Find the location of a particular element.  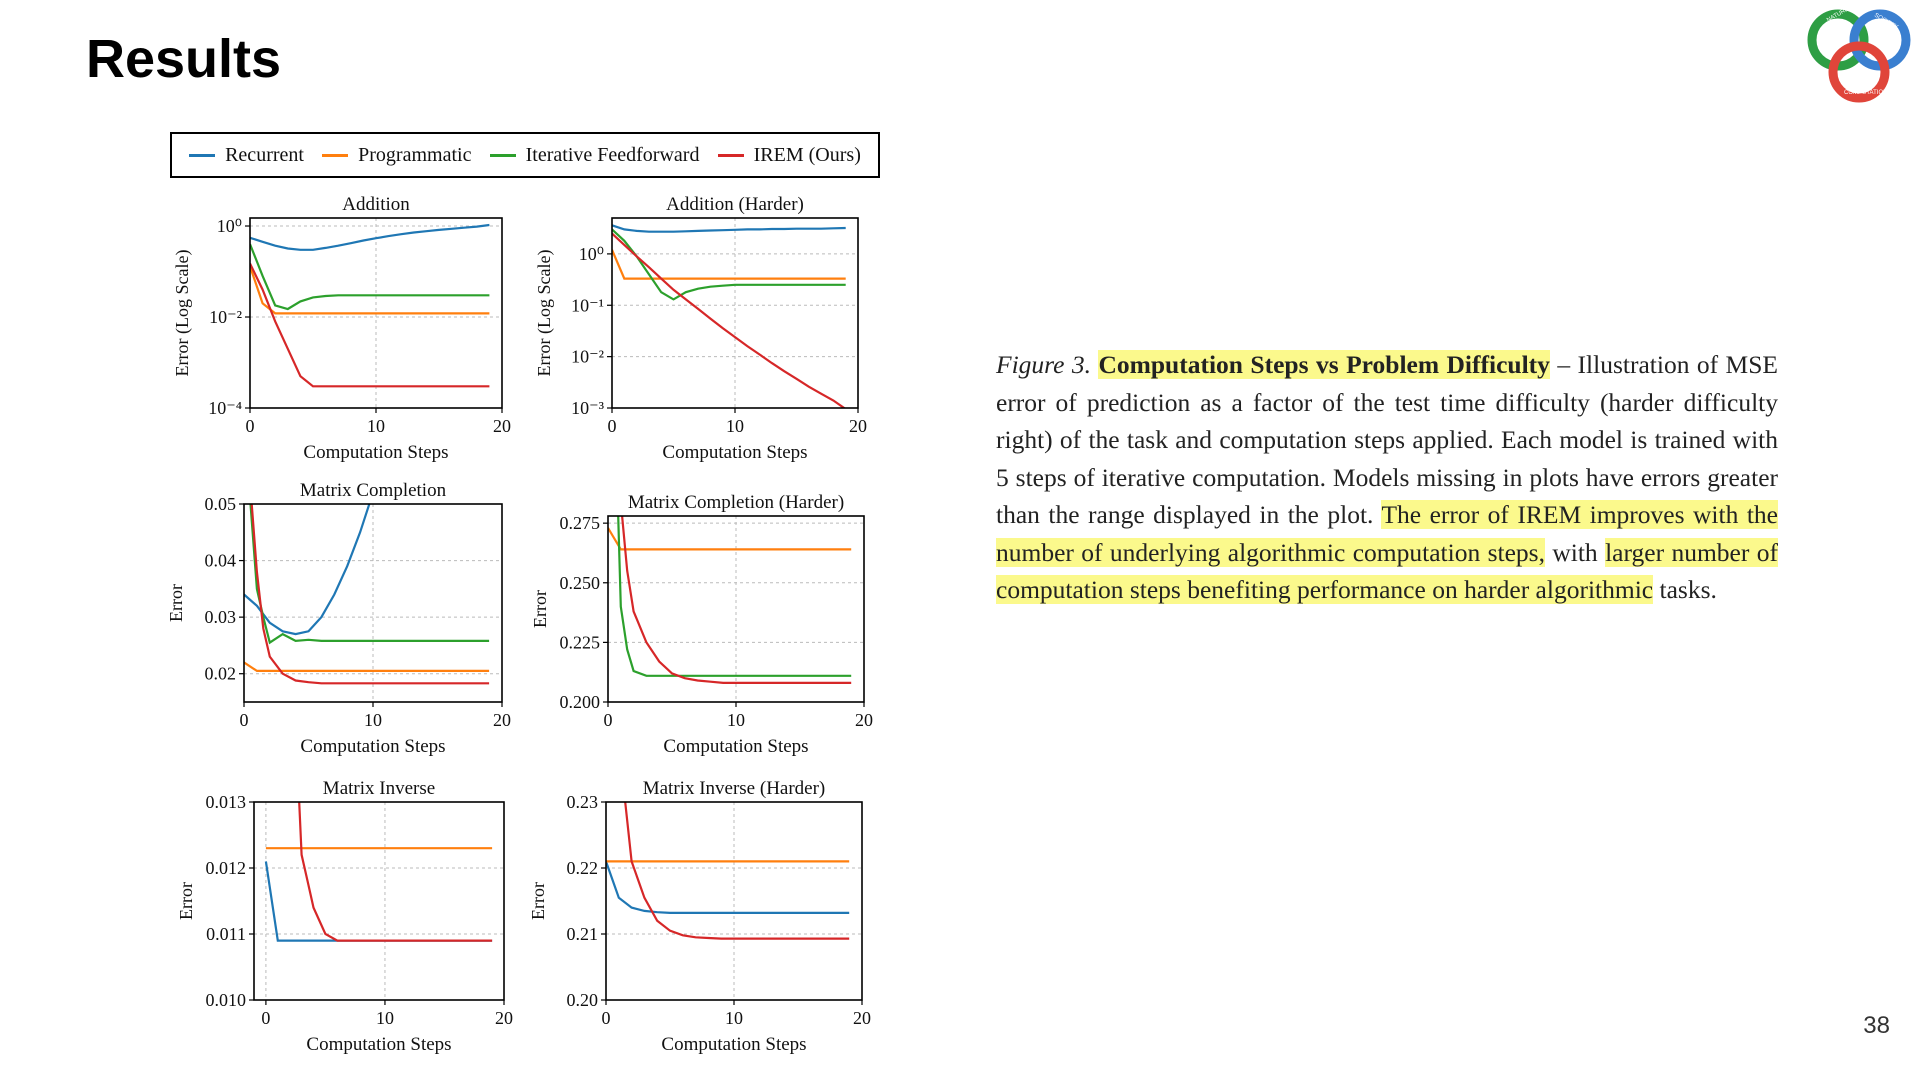

y-tick-label: 0.04 is located at coordinates (221, 561).